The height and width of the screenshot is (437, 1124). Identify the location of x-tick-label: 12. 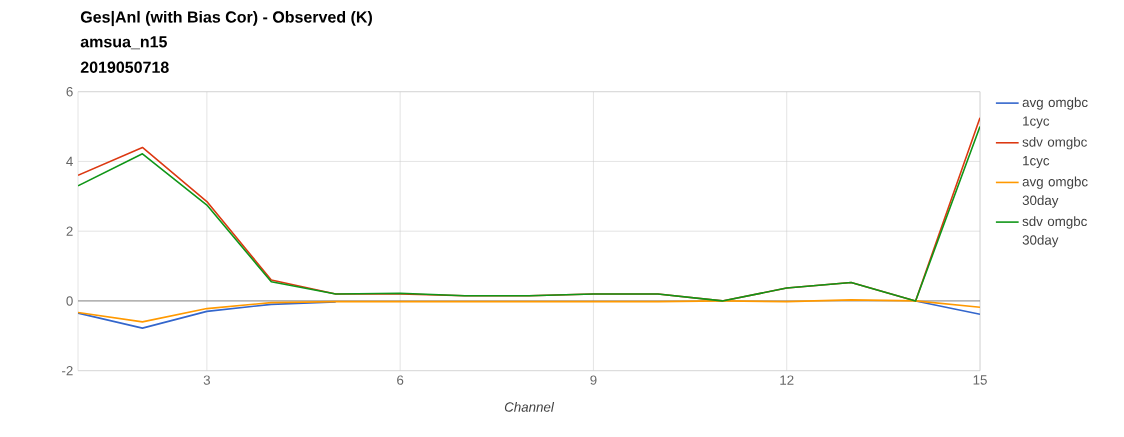
(787, 380).